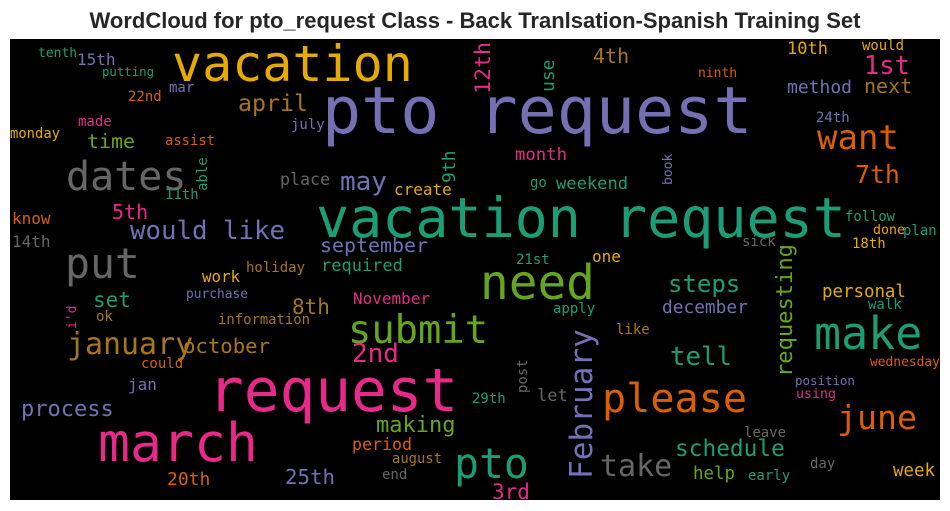  I want to click on word-required: required, so click(362, 266).